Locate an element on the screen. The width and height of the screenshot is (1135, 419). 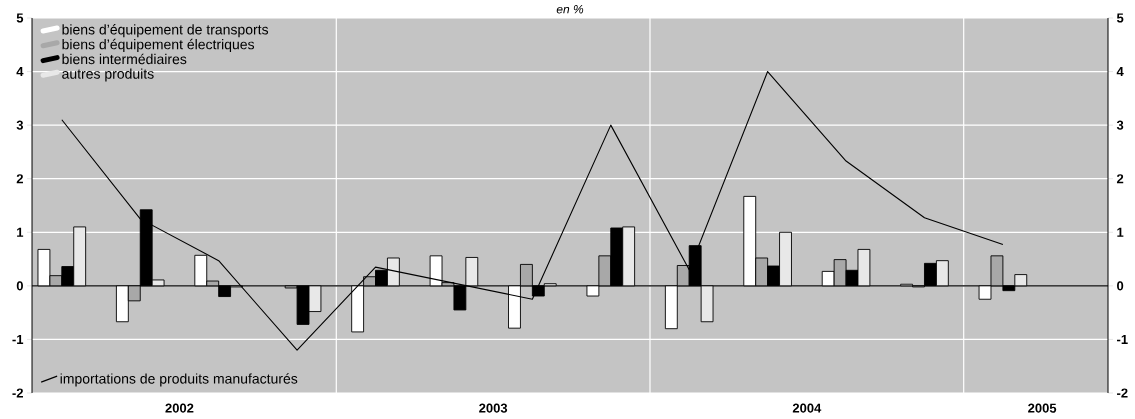
y2-tick-label: -2 is located at coordinates (1122, 393).